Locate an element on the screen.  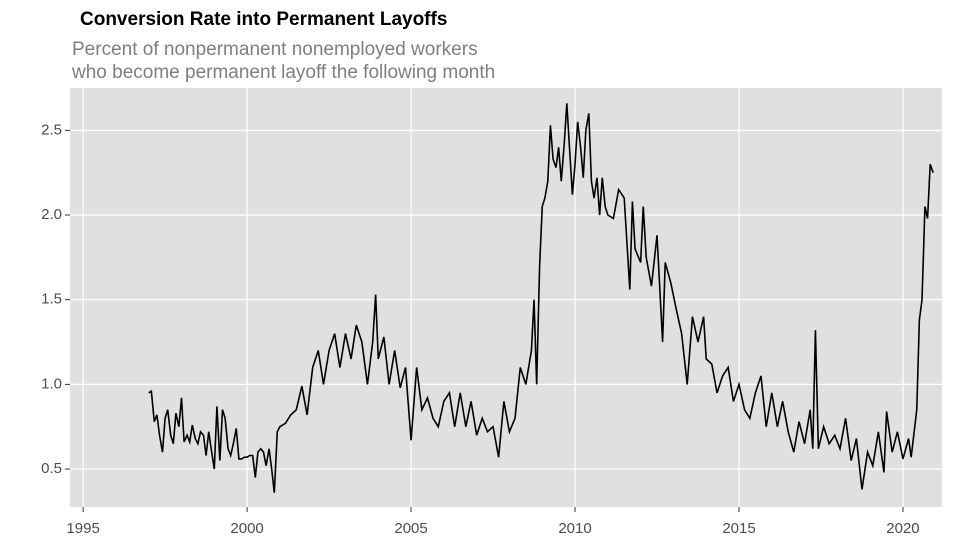
chart-title: Conversion Rate into Permanent Layoffs is located at coordinates (263, 19).